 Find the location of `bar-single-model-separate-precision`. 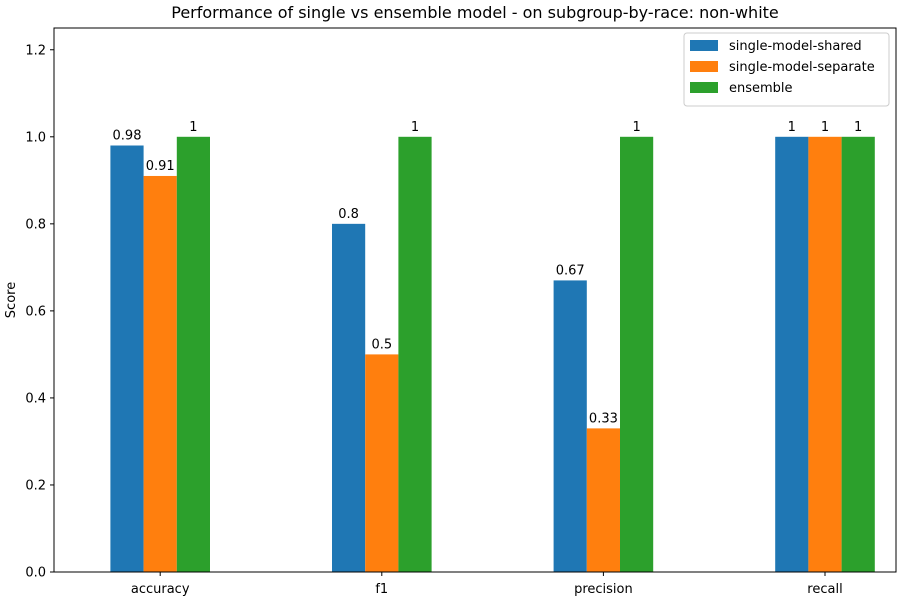

bar-single-model-separate-precision is located at coordinates (603, 500).